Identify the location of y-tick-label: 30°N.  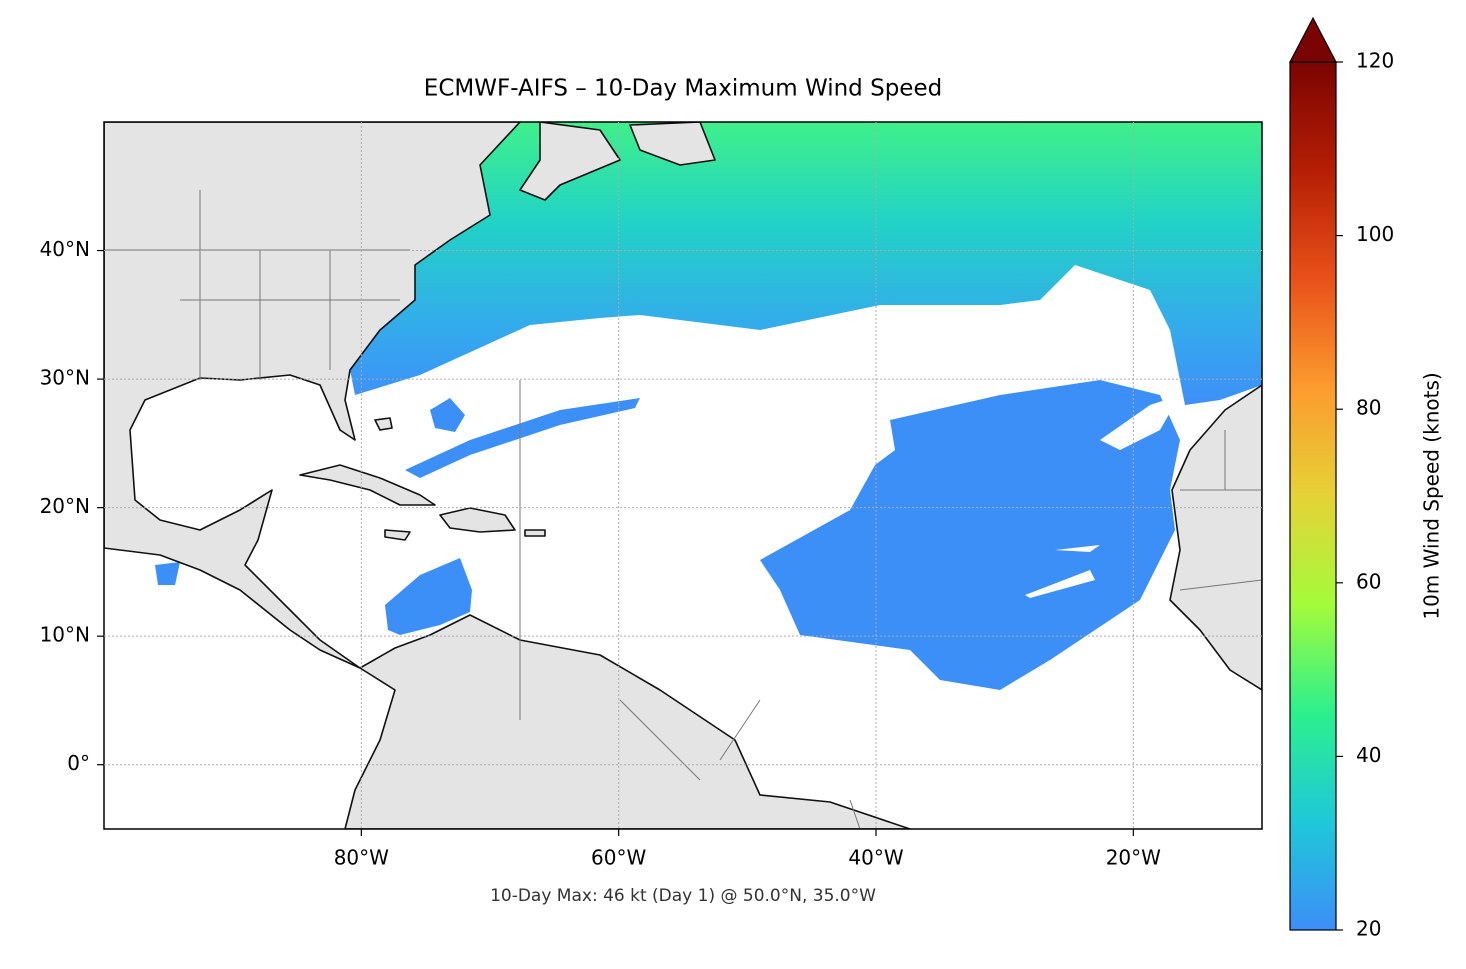
(65, 378).